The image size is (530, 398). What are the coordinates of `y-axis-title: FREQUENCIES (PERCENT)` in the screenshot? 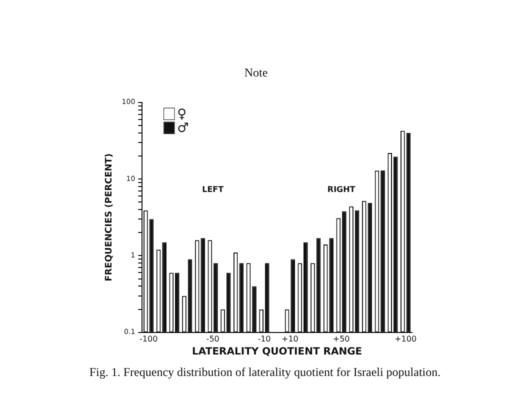 It's located at (109, 217).